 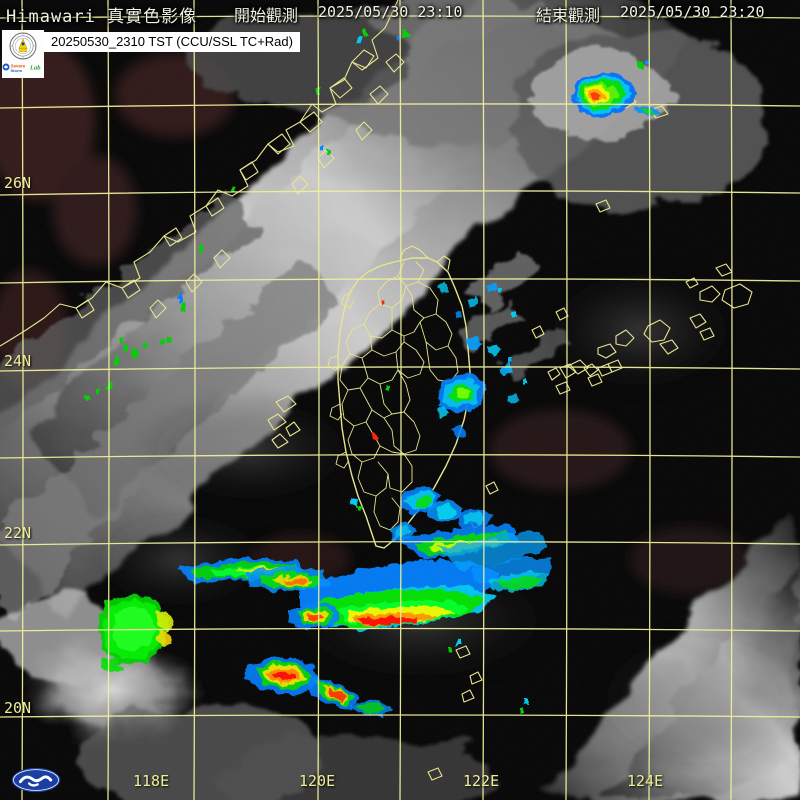 I want to click on institution-logo-plaque: Severe Storm Lab, so click(x=23, y=54).